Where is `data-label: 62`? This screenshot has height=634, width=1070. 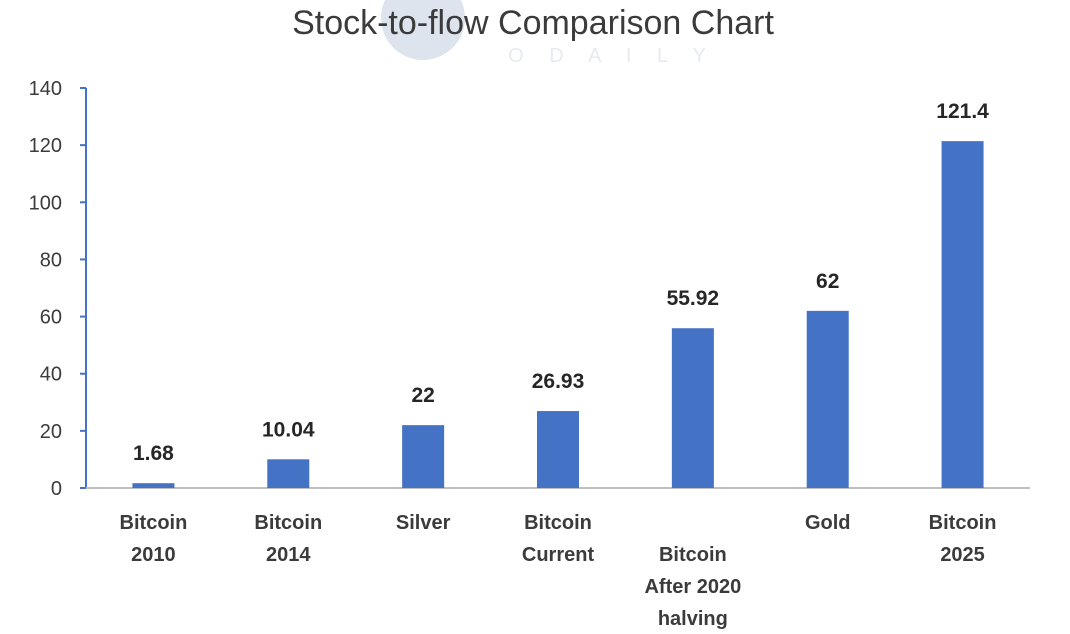 data-label: 62 is located at coordinates (827, 281).